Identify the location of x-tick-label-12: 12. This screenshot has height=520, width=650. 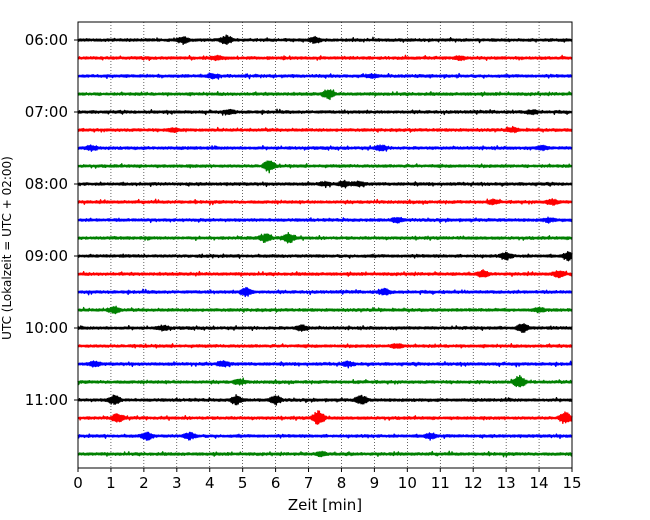
(473, 483).